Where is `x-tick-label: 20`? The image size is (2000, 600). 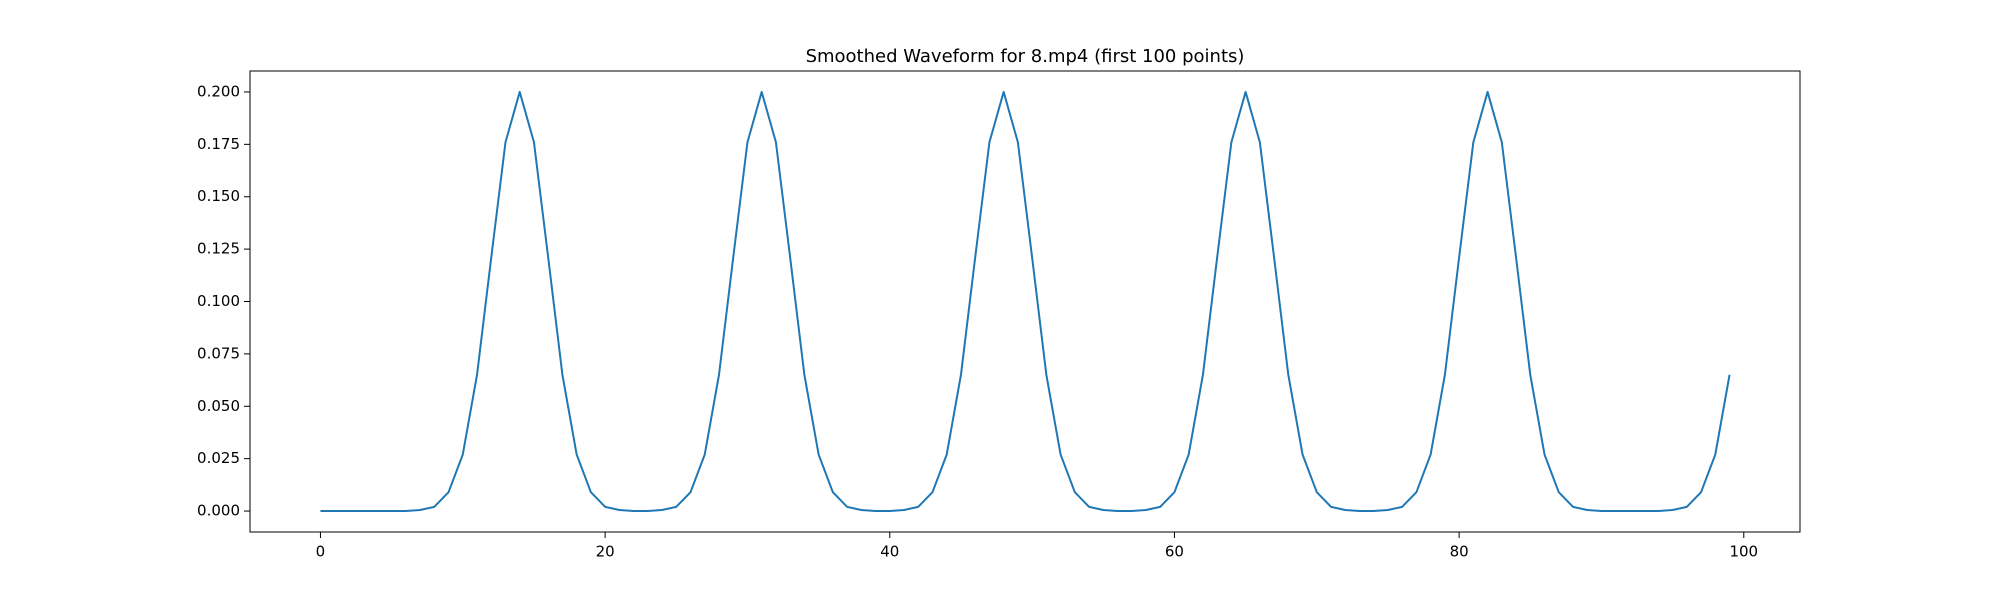
x-tick-label: 20 is located at coordinates (605, 552).